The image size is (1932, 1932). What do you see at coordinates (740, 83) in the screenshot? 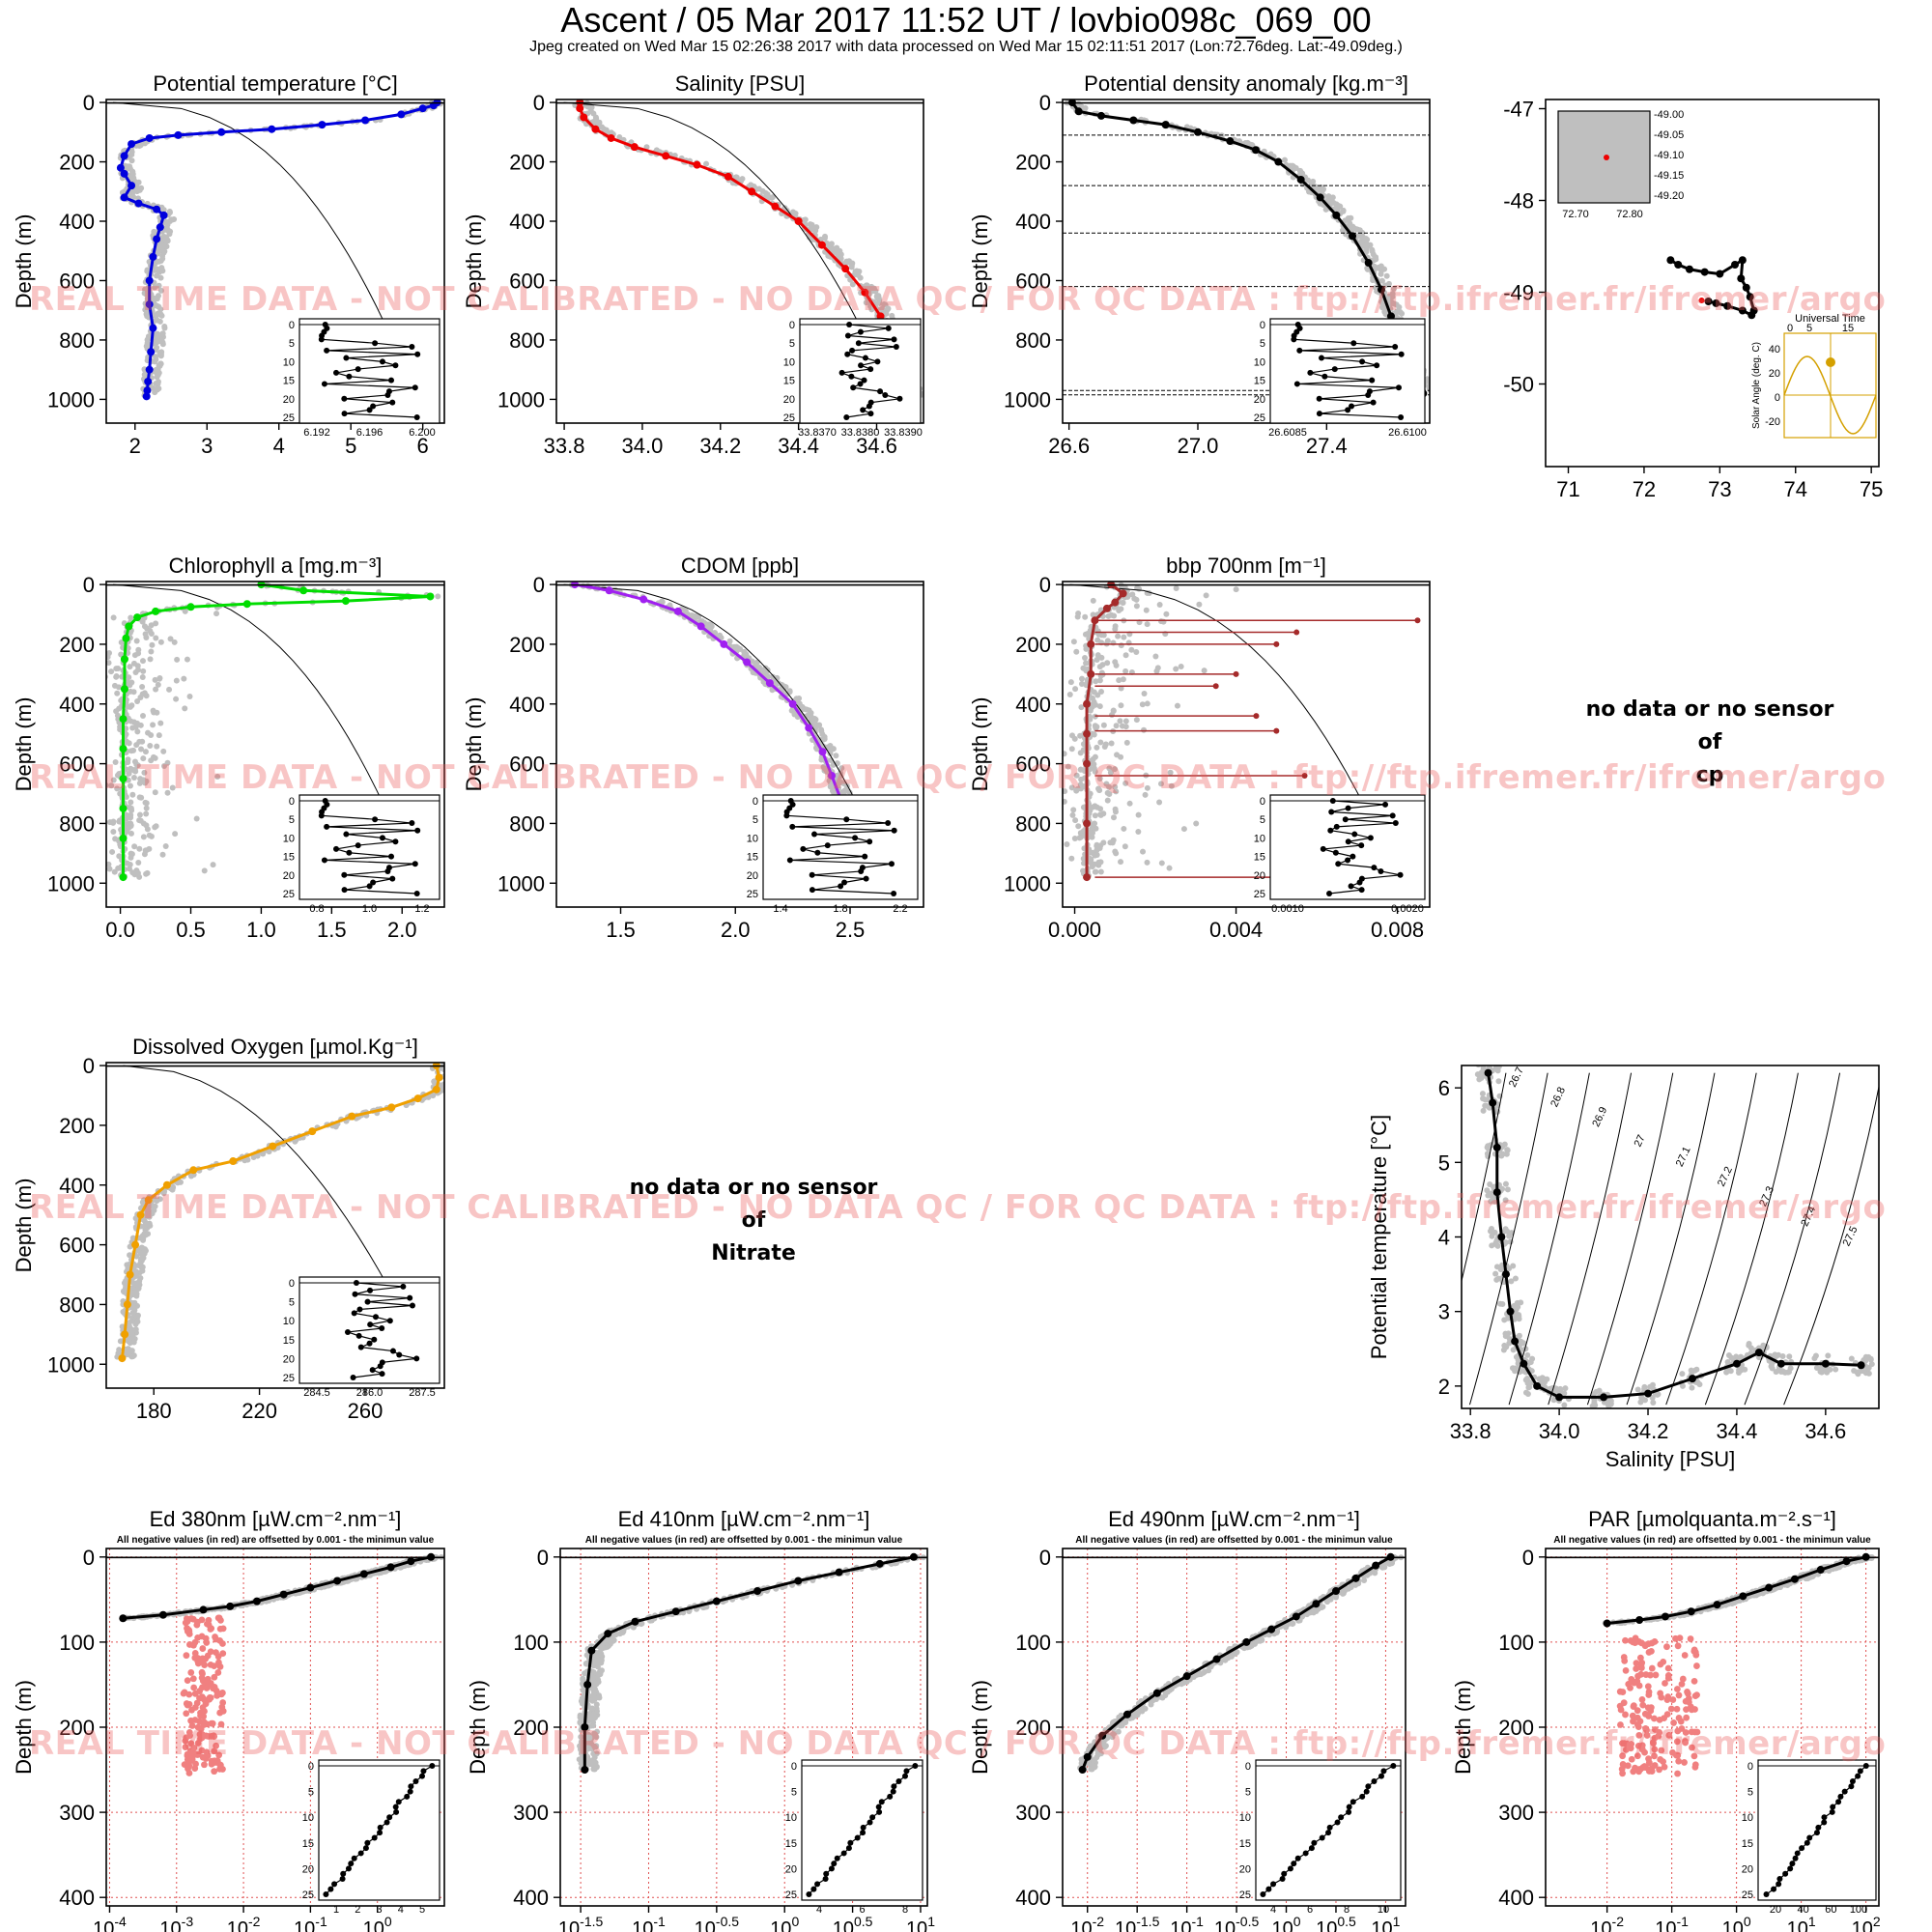
I see `panel-title: Salinity [PSU]` at bounding box center [740, 83].